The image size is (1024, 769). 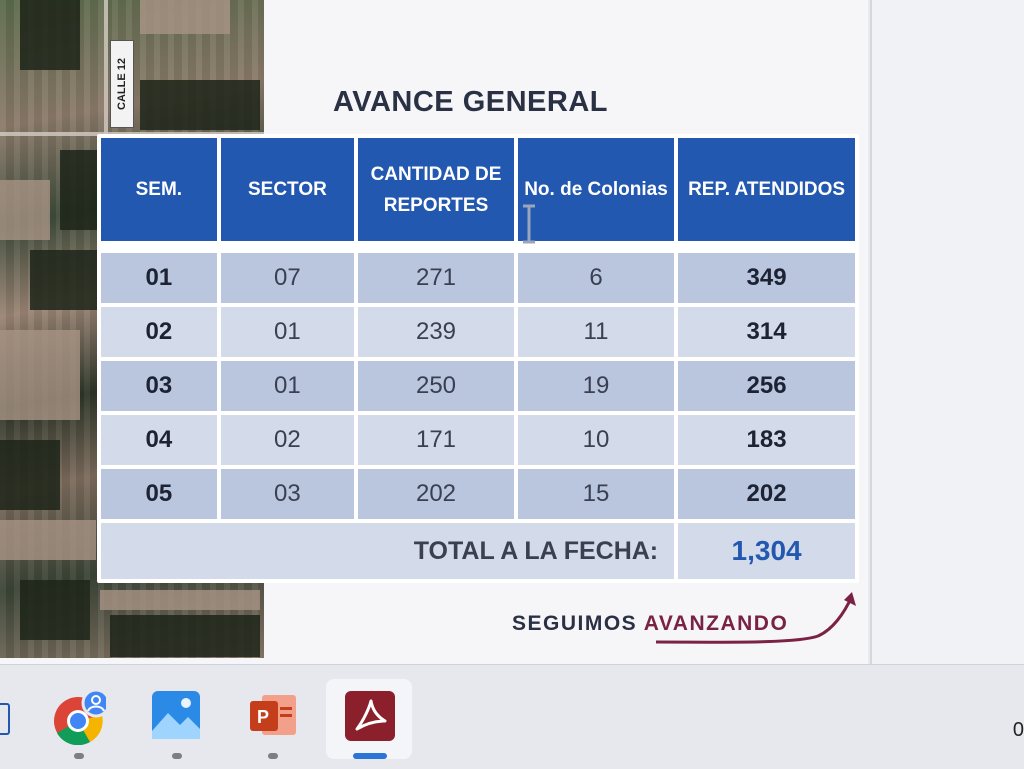 I want to click on powerpoint-icon: P, so click(x=275, y=718).